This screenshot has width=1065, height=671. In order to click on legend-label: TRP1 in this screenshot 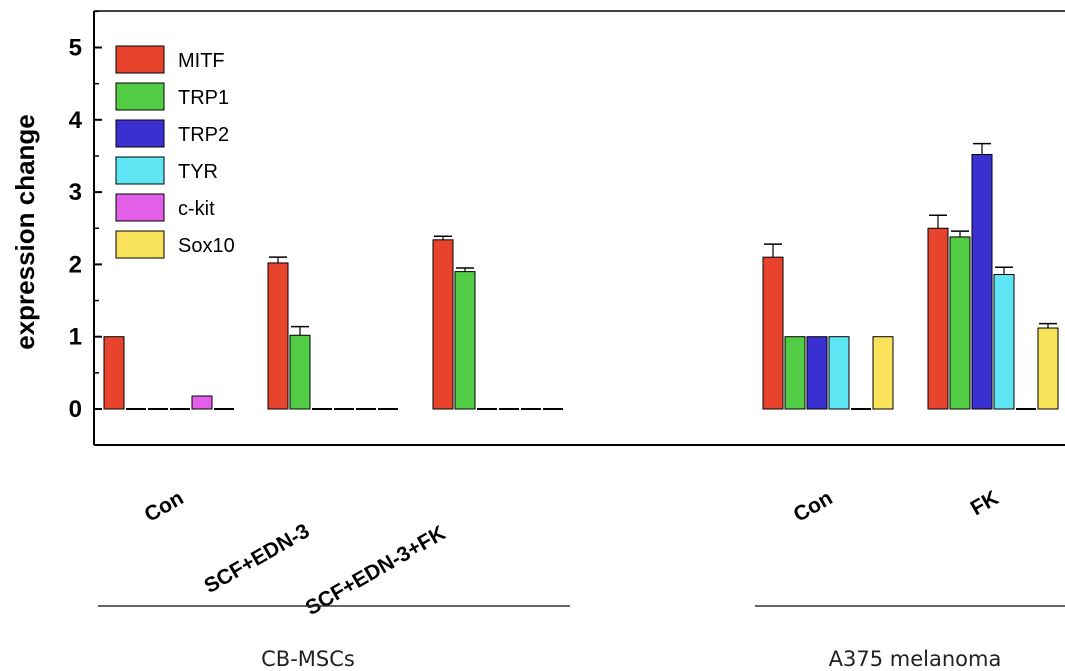, I will do `click(203, 98)`.